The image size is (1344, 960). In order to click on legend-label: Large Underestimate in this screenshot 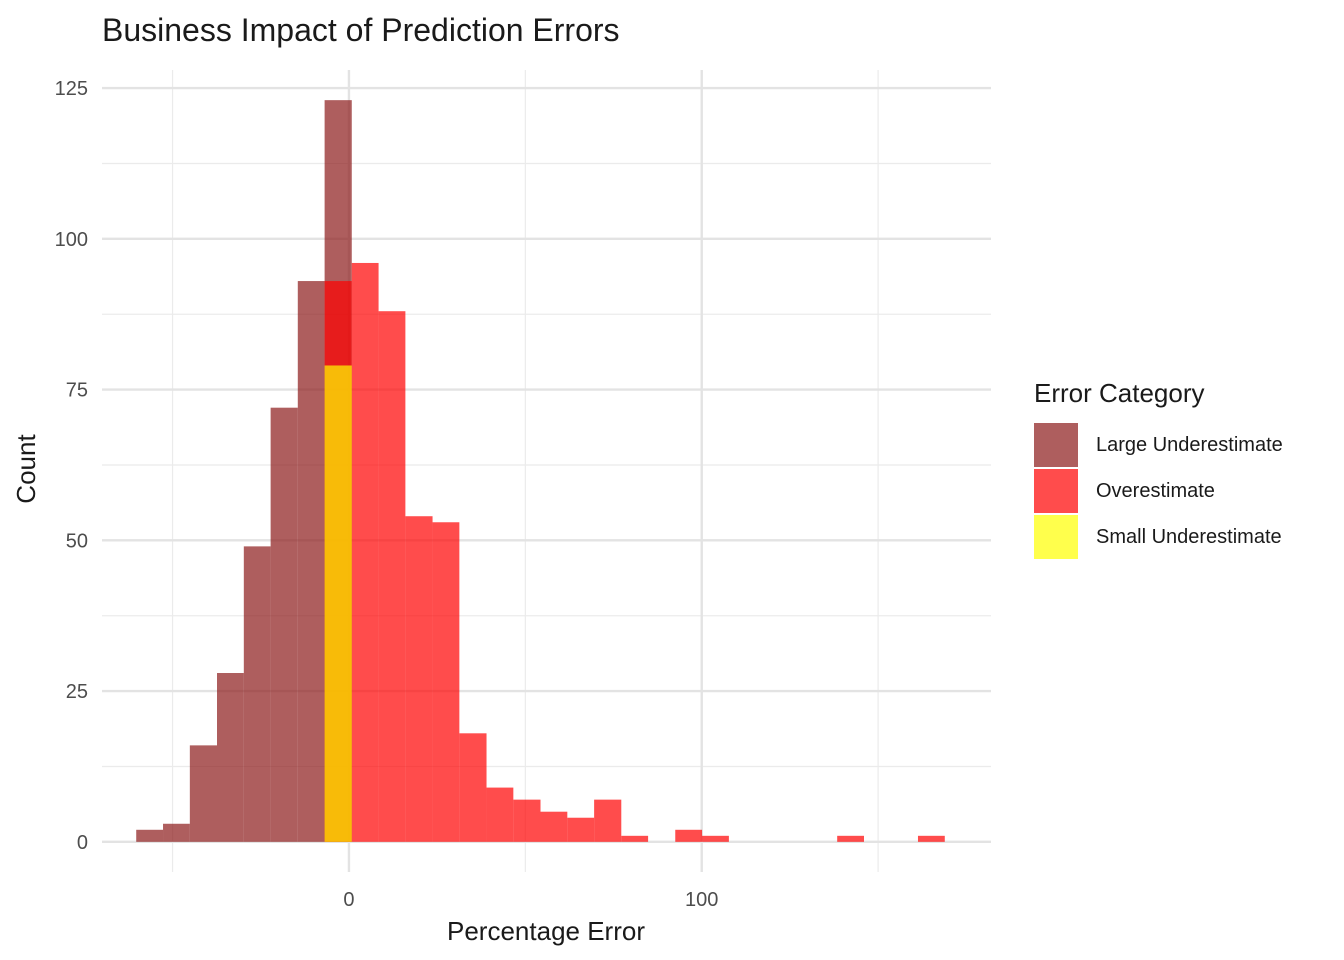, I will do `click(1189, 444)`.